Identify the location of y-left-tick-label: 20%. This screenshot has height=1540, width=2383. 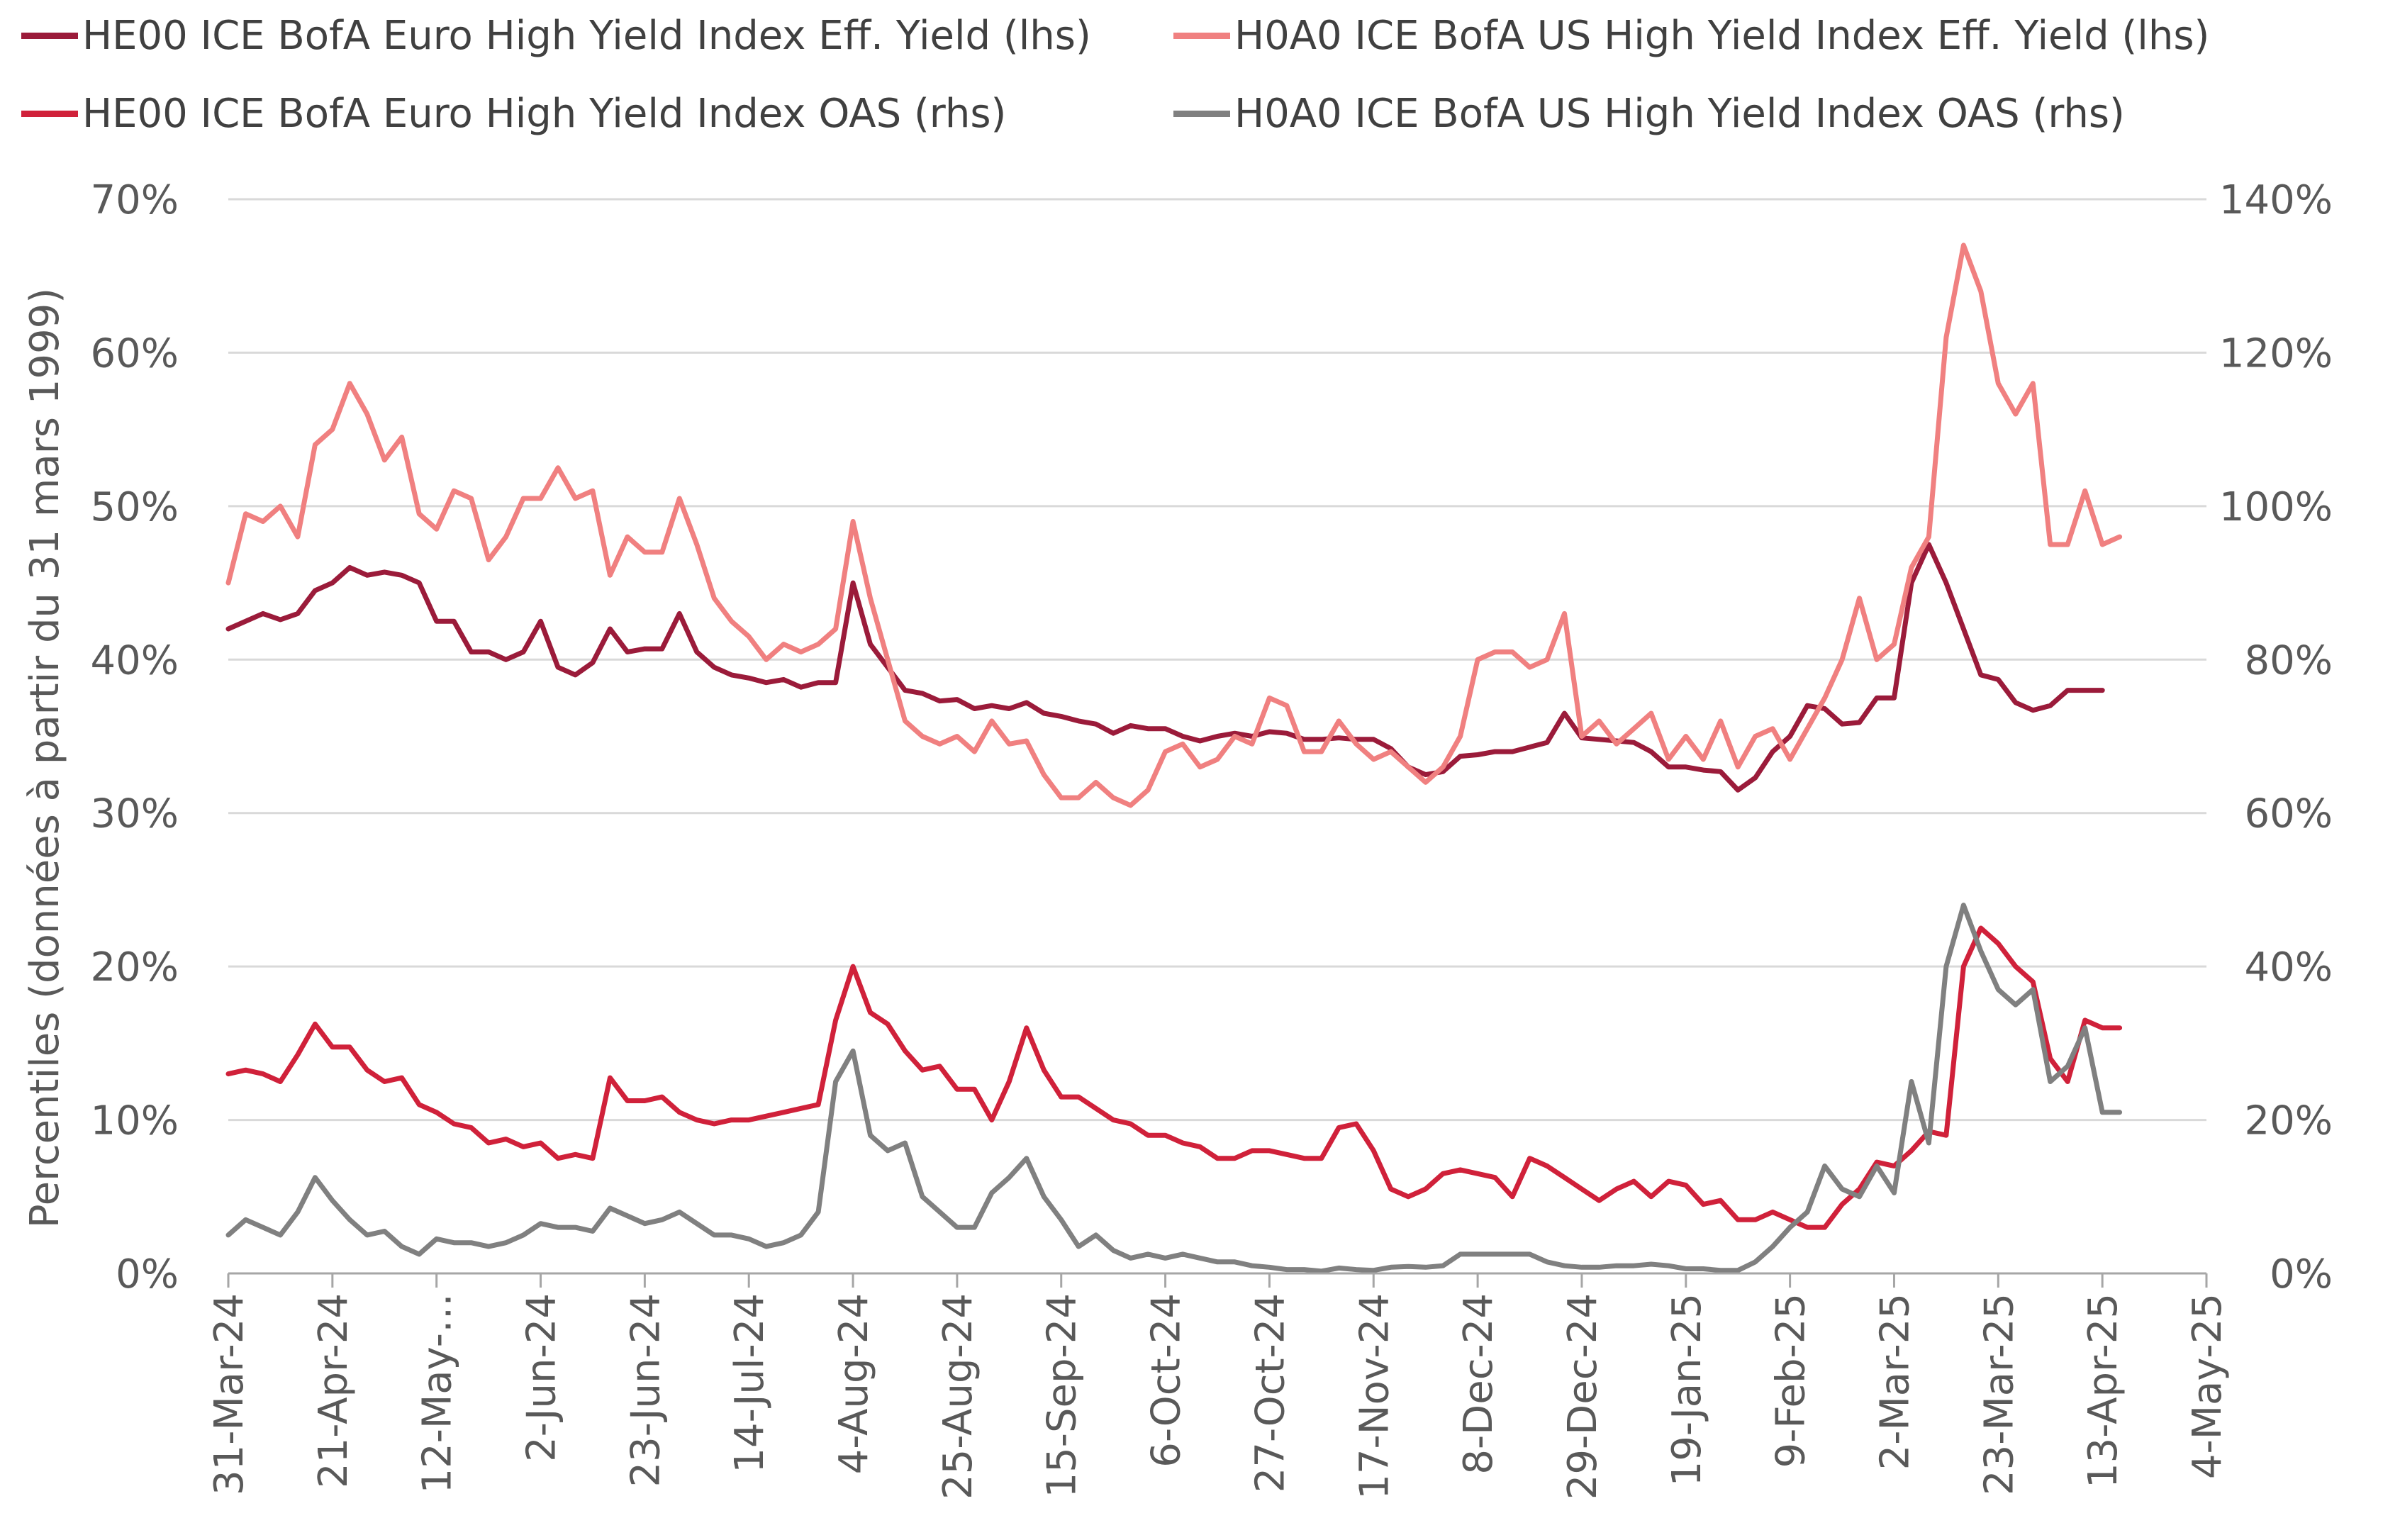
(135, 967).